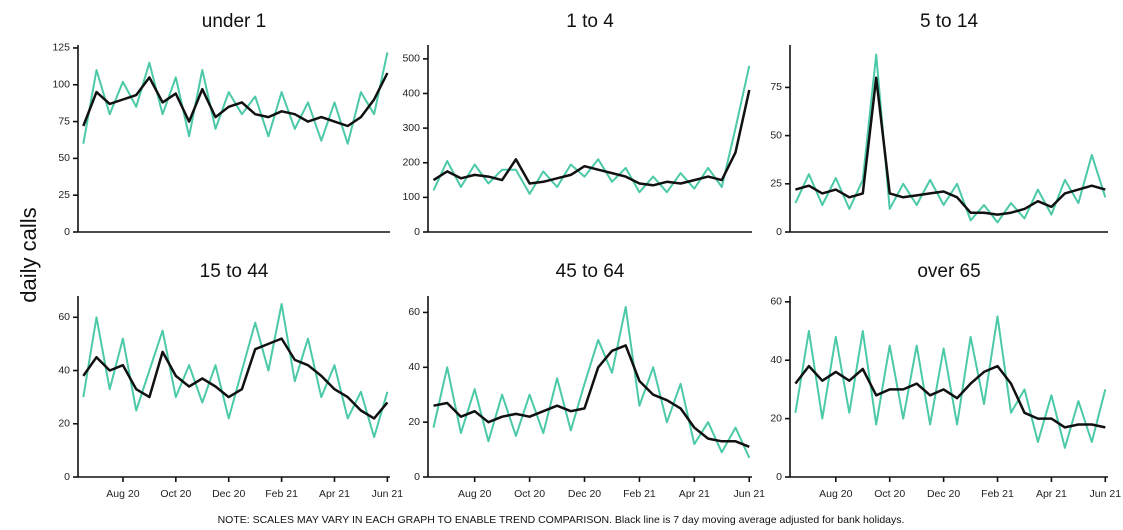  Describe the element at coordinates (948, 271) in the screenshot. I see `panel-title: over 65` at that location.